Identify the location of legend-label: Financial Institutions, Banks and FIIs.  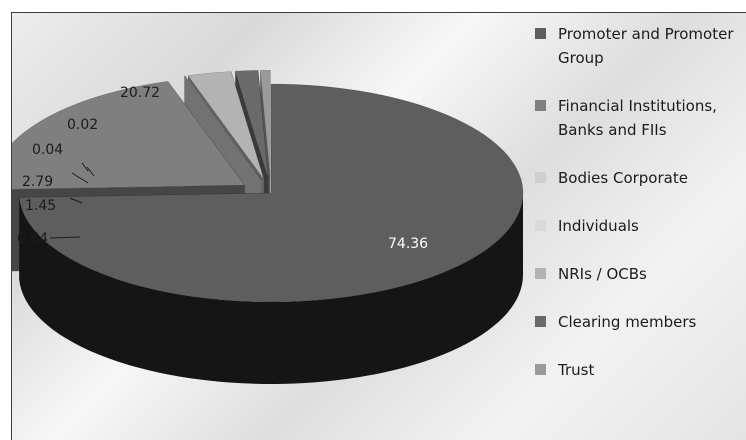
(637, 118).